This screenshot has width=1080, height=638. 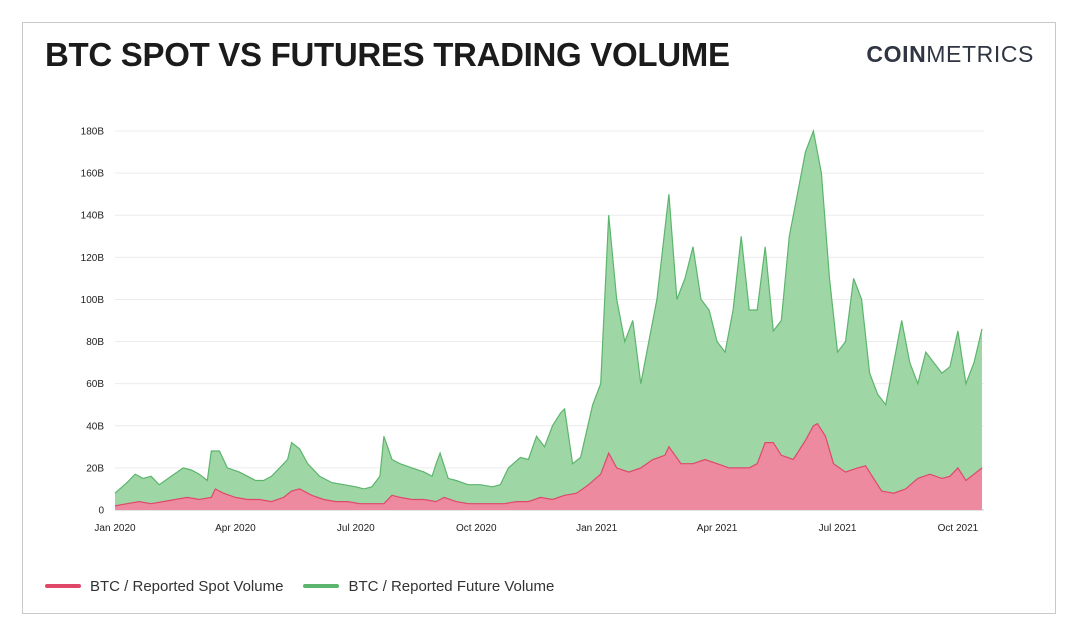 What do you see at coordinates (93, 322) in the screenshot?
I see `y-axis-ticks: 0 20B 40B 60B 80B 100B 120B 140B 160B 180B` at bounding box center [93, 322].